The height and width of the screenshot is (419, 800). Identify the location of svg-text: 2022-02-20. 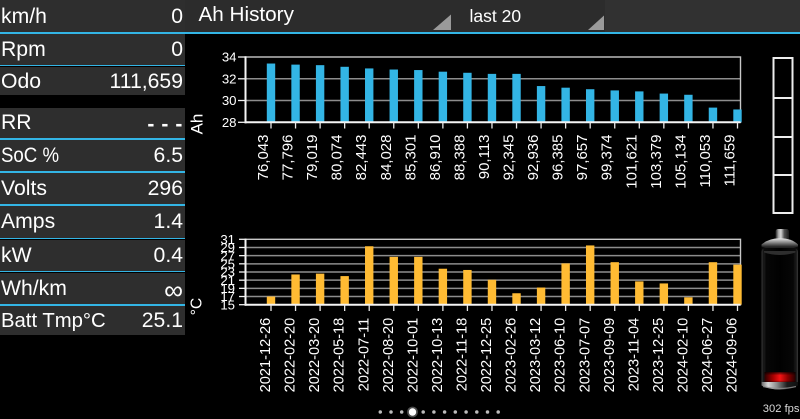
(291, 355).